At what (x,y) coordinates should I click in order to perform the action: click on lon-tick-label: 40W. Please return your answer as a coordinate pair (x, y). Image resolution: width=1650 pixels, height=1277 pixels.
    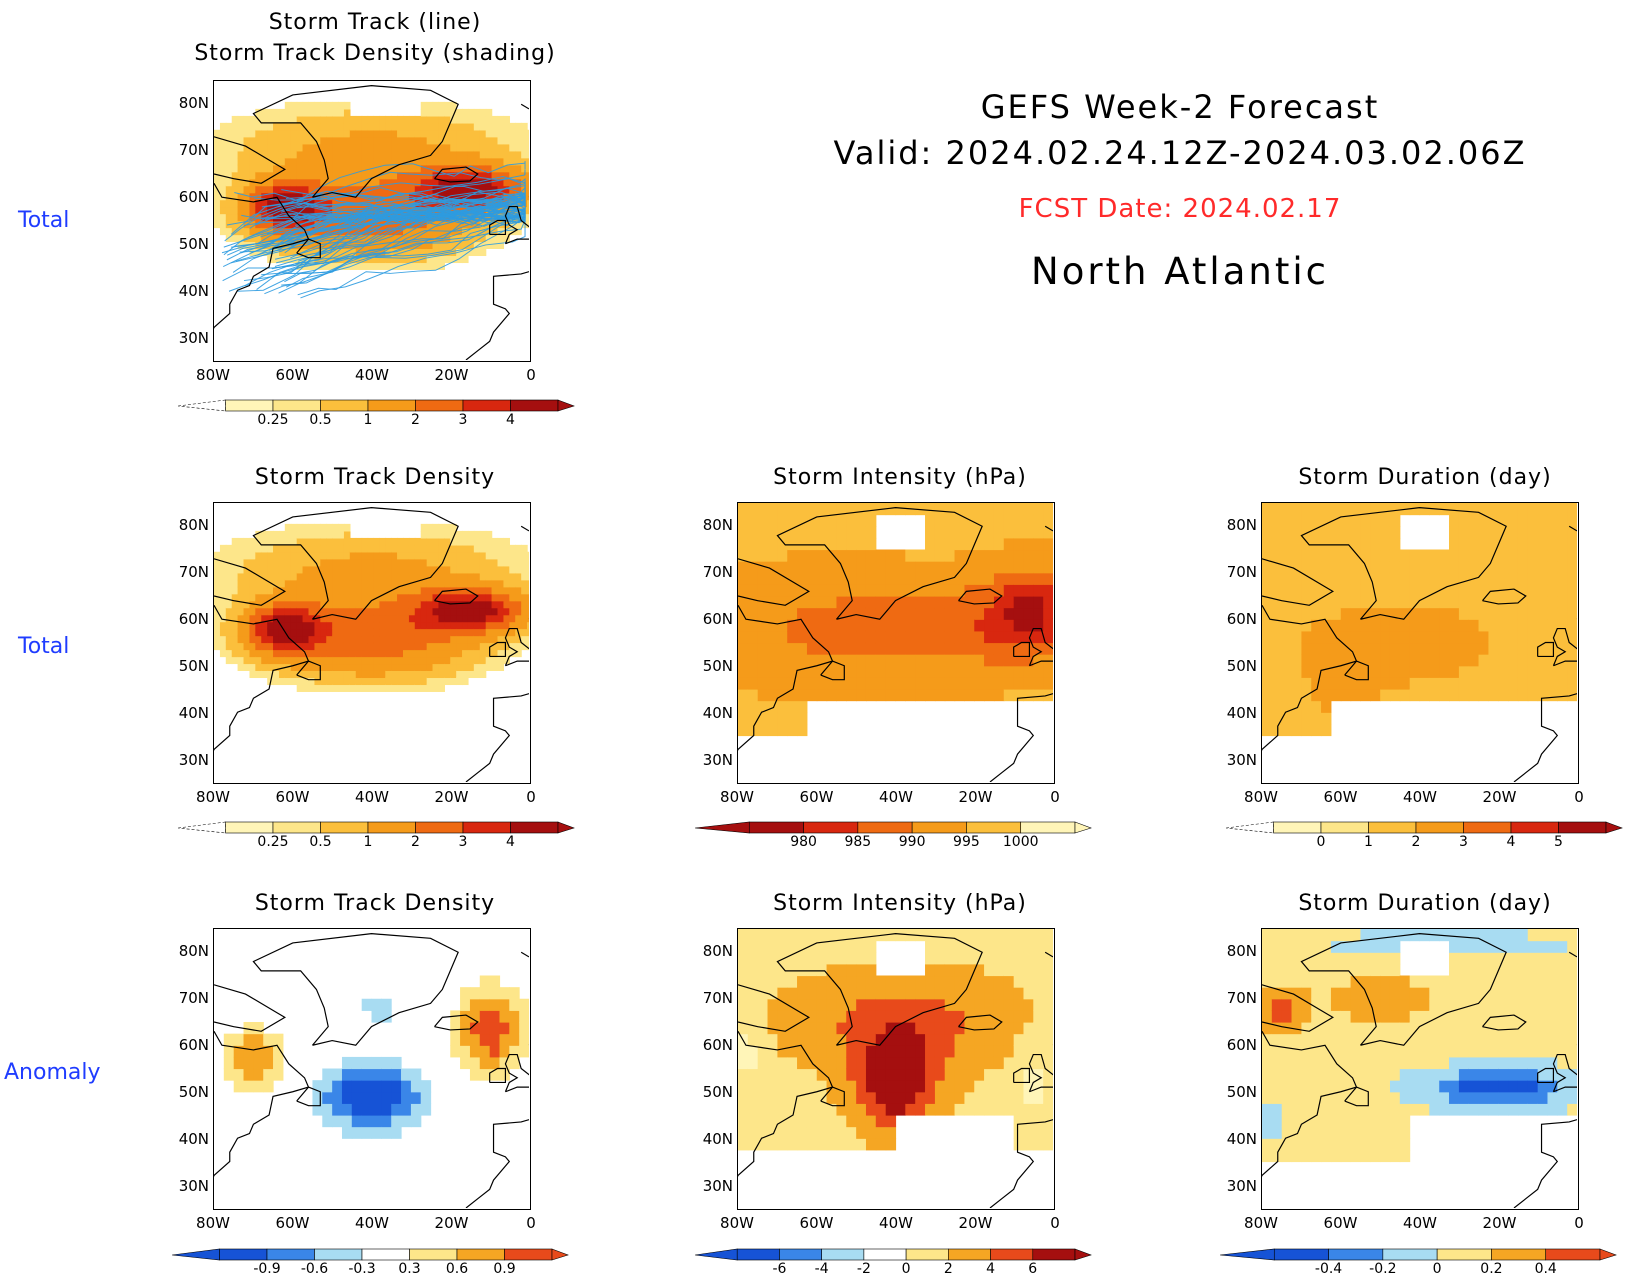
    Looking at the image, I should click on (1420, 1223).